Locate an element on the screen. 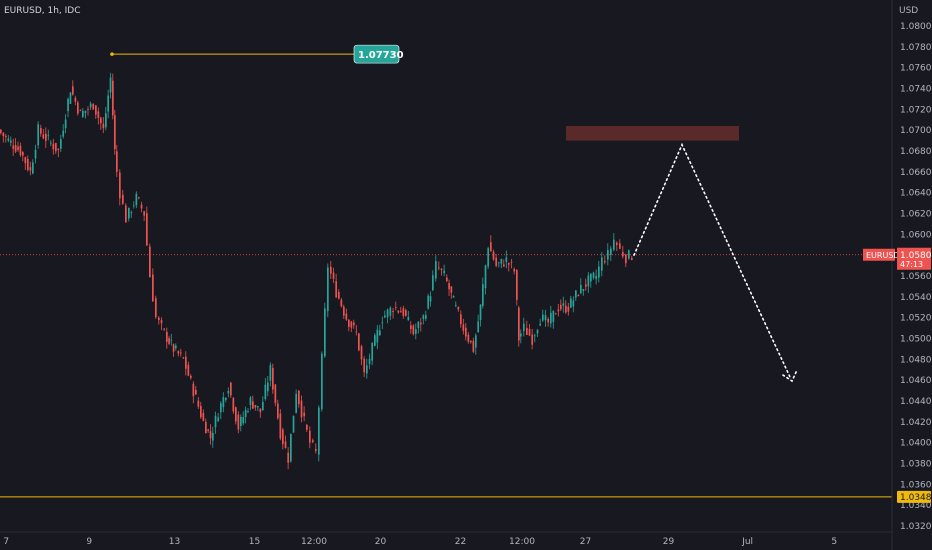  support-price-badge is located at coordinates (914, 496).